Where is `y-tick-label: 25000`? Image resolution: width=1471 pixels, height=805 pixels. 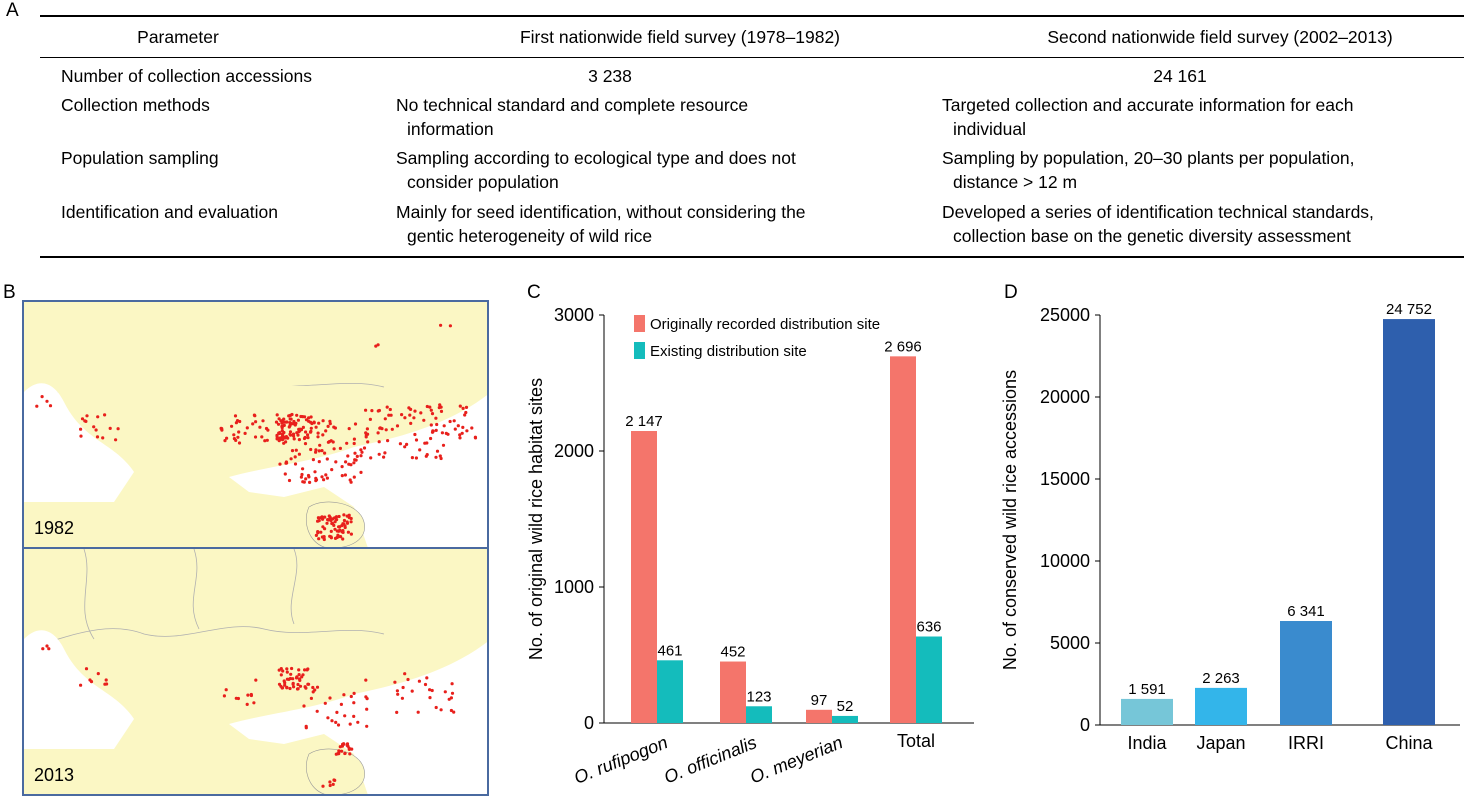 y-tick-label: 25000 is located at coordinates (1065, 315).